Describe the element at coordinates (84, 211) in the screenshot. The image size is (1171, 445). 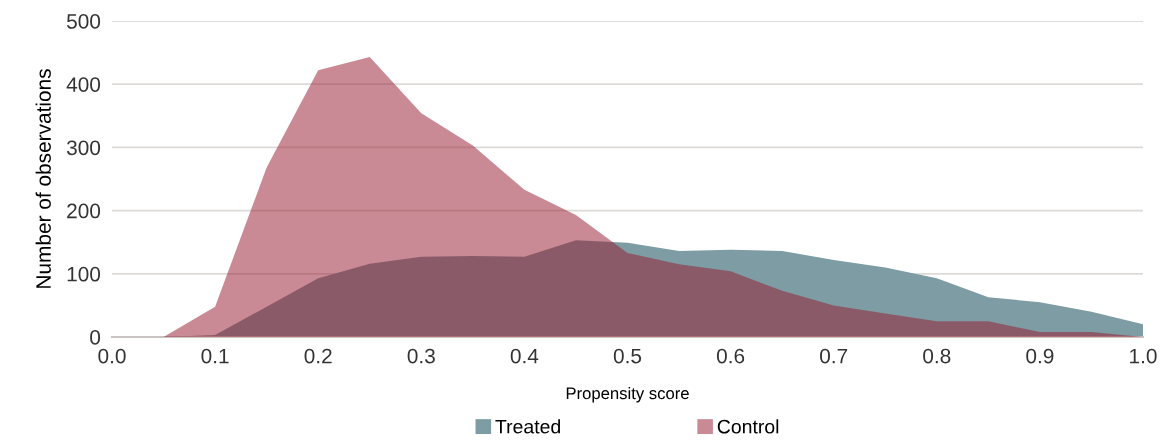
I see `y-tick-label: 200` at that location.